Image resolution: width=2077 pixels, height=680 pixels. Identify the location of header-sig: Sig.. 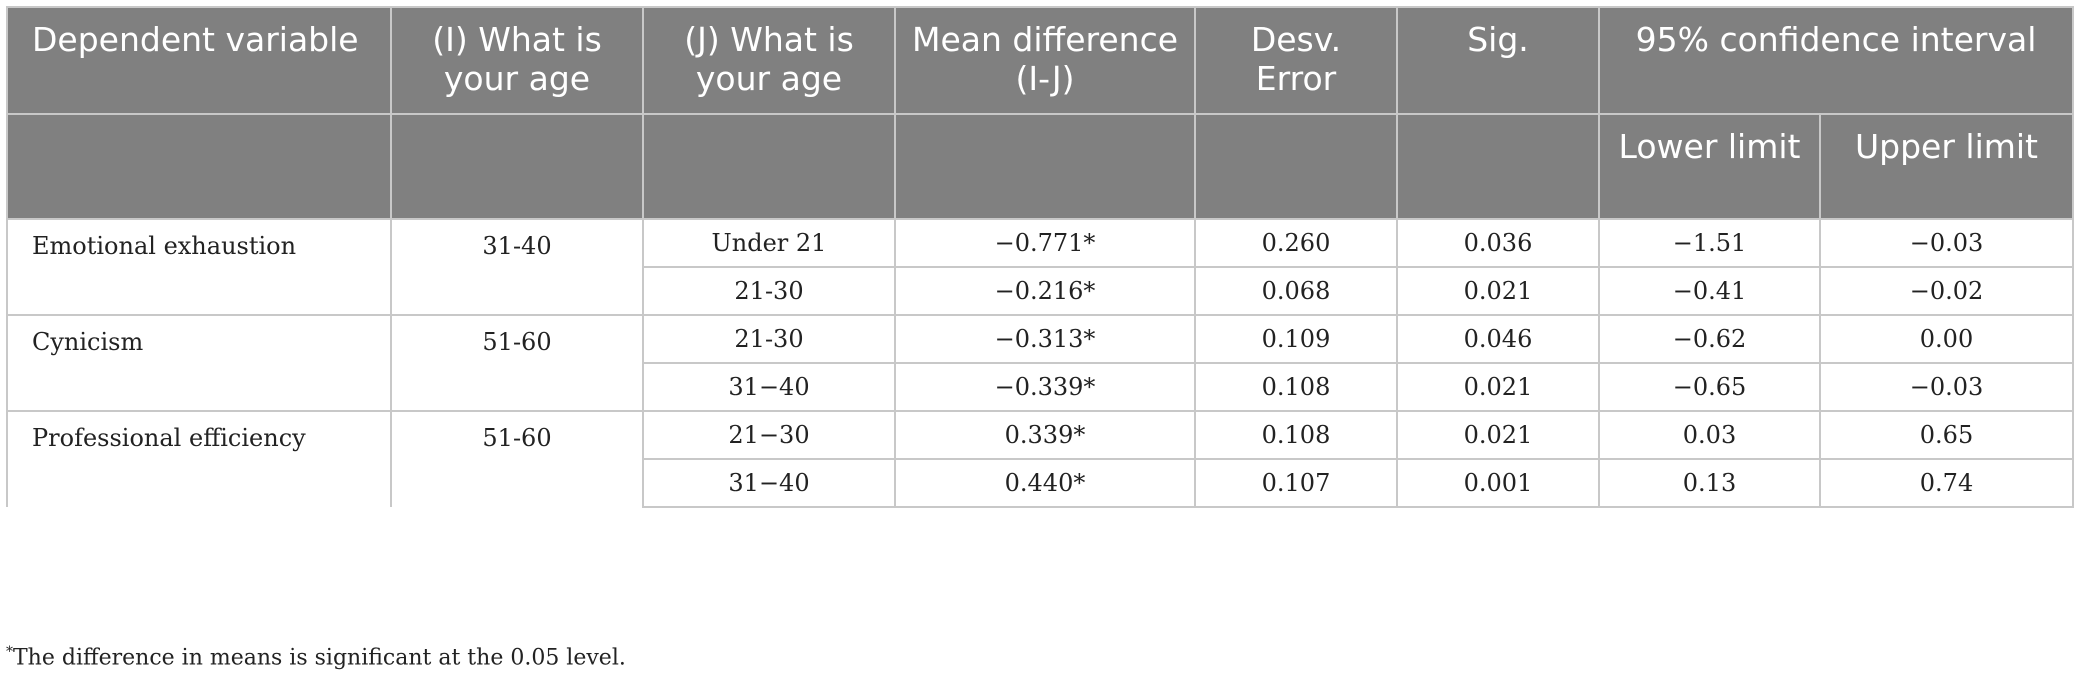
(1498, 60).